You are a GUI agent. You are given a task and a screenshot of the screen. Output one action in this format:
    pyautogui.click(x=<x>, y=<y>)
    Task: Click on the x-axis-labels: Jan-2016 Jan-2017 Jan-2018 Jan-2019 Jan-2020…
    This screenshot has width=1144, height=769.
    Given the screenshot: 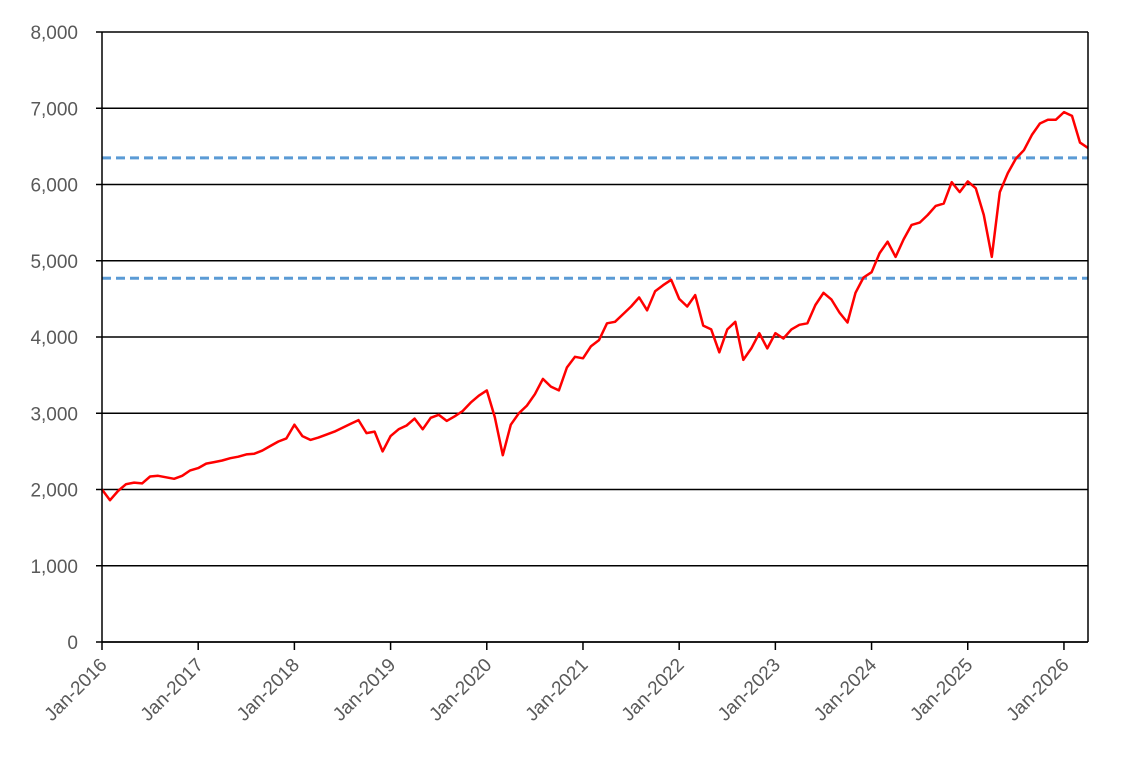 What is the action you would take?
    pyautogui.click(x=557, y=689)
    